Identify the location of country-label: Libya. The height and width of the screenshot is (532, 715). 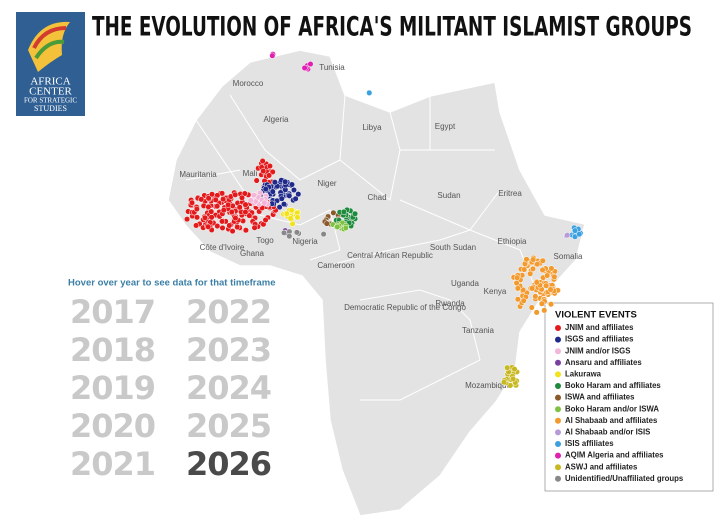
(372, 127).